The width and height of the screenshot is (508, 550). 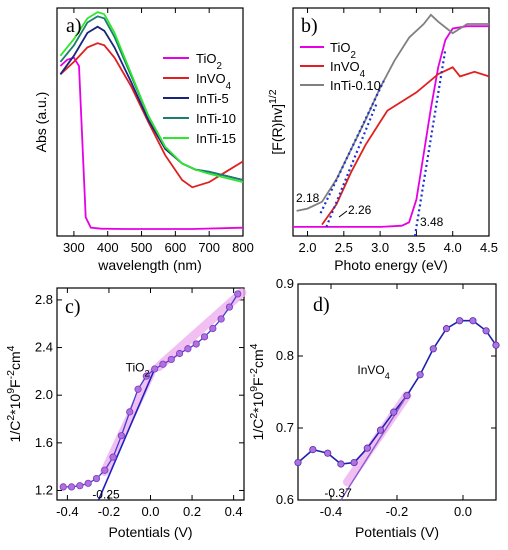 I want to click on panel-b-x-axis-label: Photo energy (eV), so click(x=391, y=265).